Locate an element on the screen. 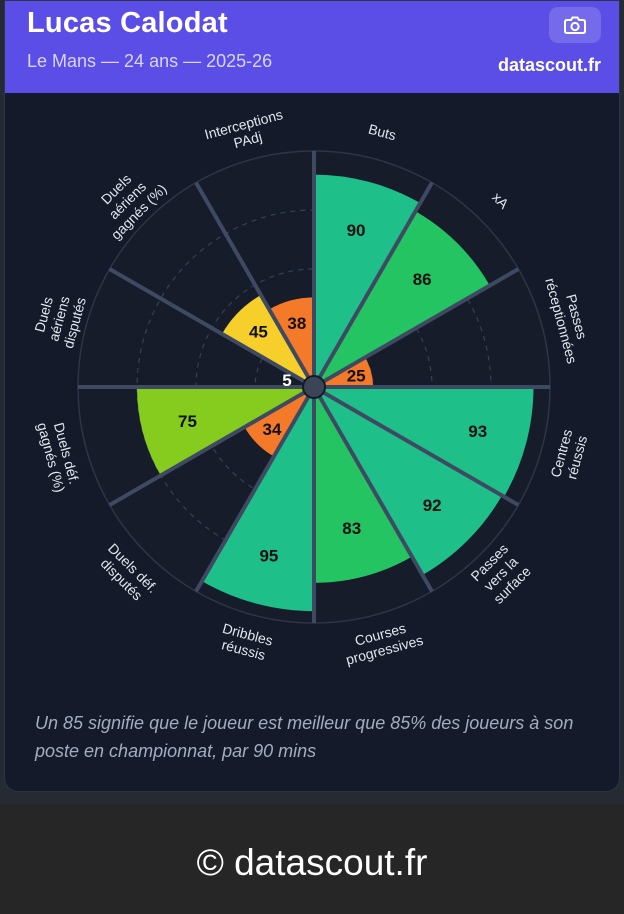 The width and height of the screenshot is (624, 914). value-label-8: 34 is located at coordinates (272, 429).